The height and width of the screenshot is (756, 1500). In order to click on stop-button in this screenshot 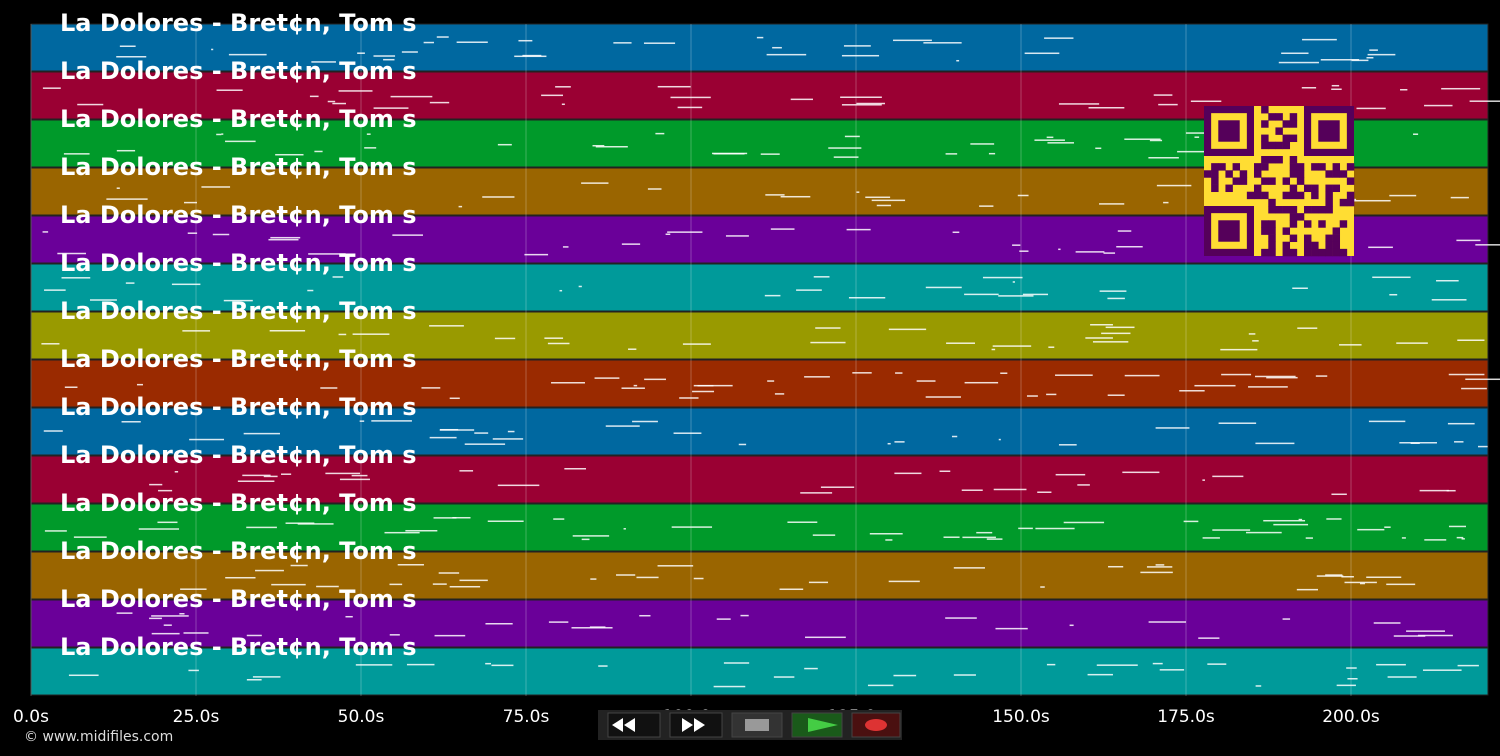, I will do `click(757, 725)`.